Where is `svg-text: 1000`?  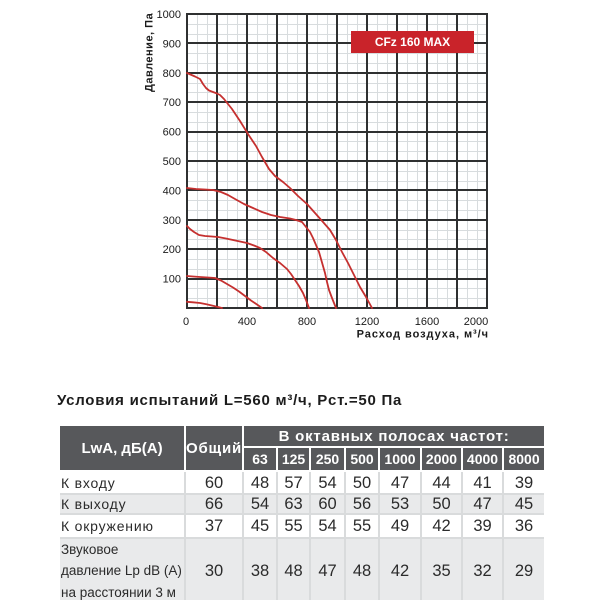 svg-text: 1000 is located at coordinates (169, 15).